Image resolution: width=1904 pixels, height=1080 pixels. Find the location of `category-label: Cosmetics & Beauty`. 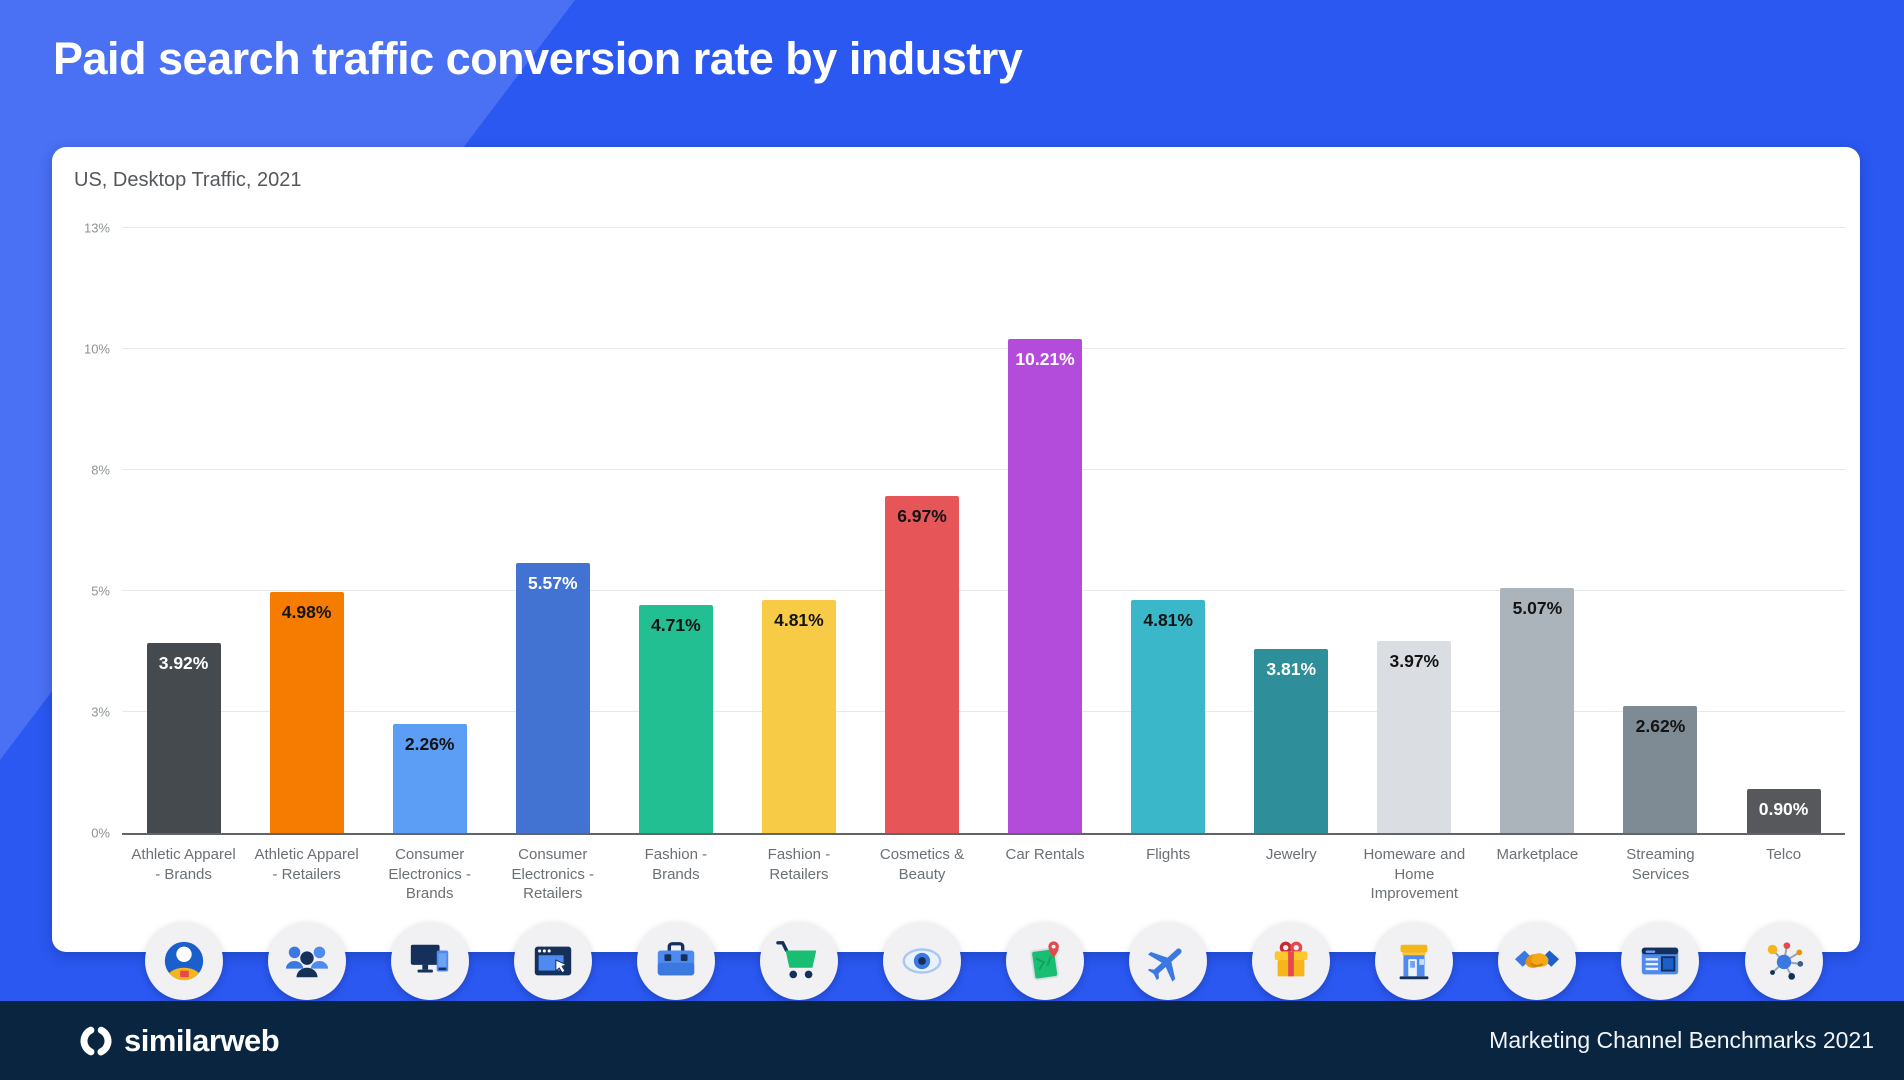

category-label: Cosmetics & Beauty is located at coordinates (922, 864).